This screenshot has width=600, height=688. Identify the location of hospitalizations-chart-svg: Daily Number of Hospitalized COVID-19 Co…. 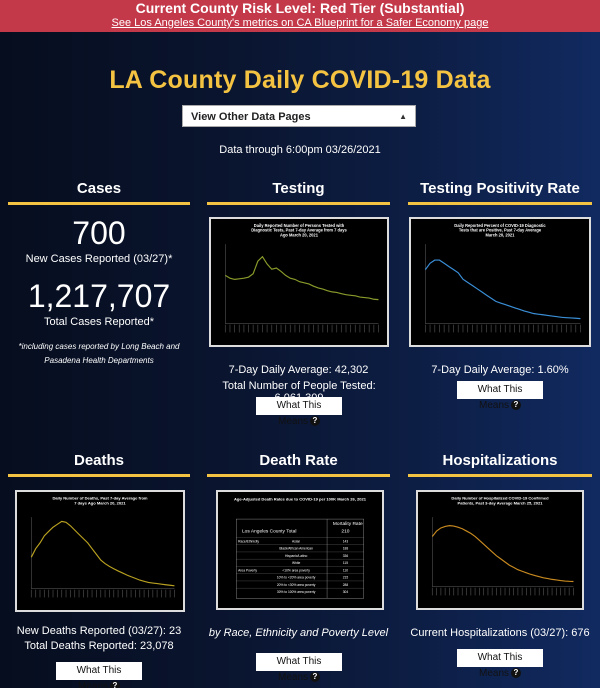
(502, 546).